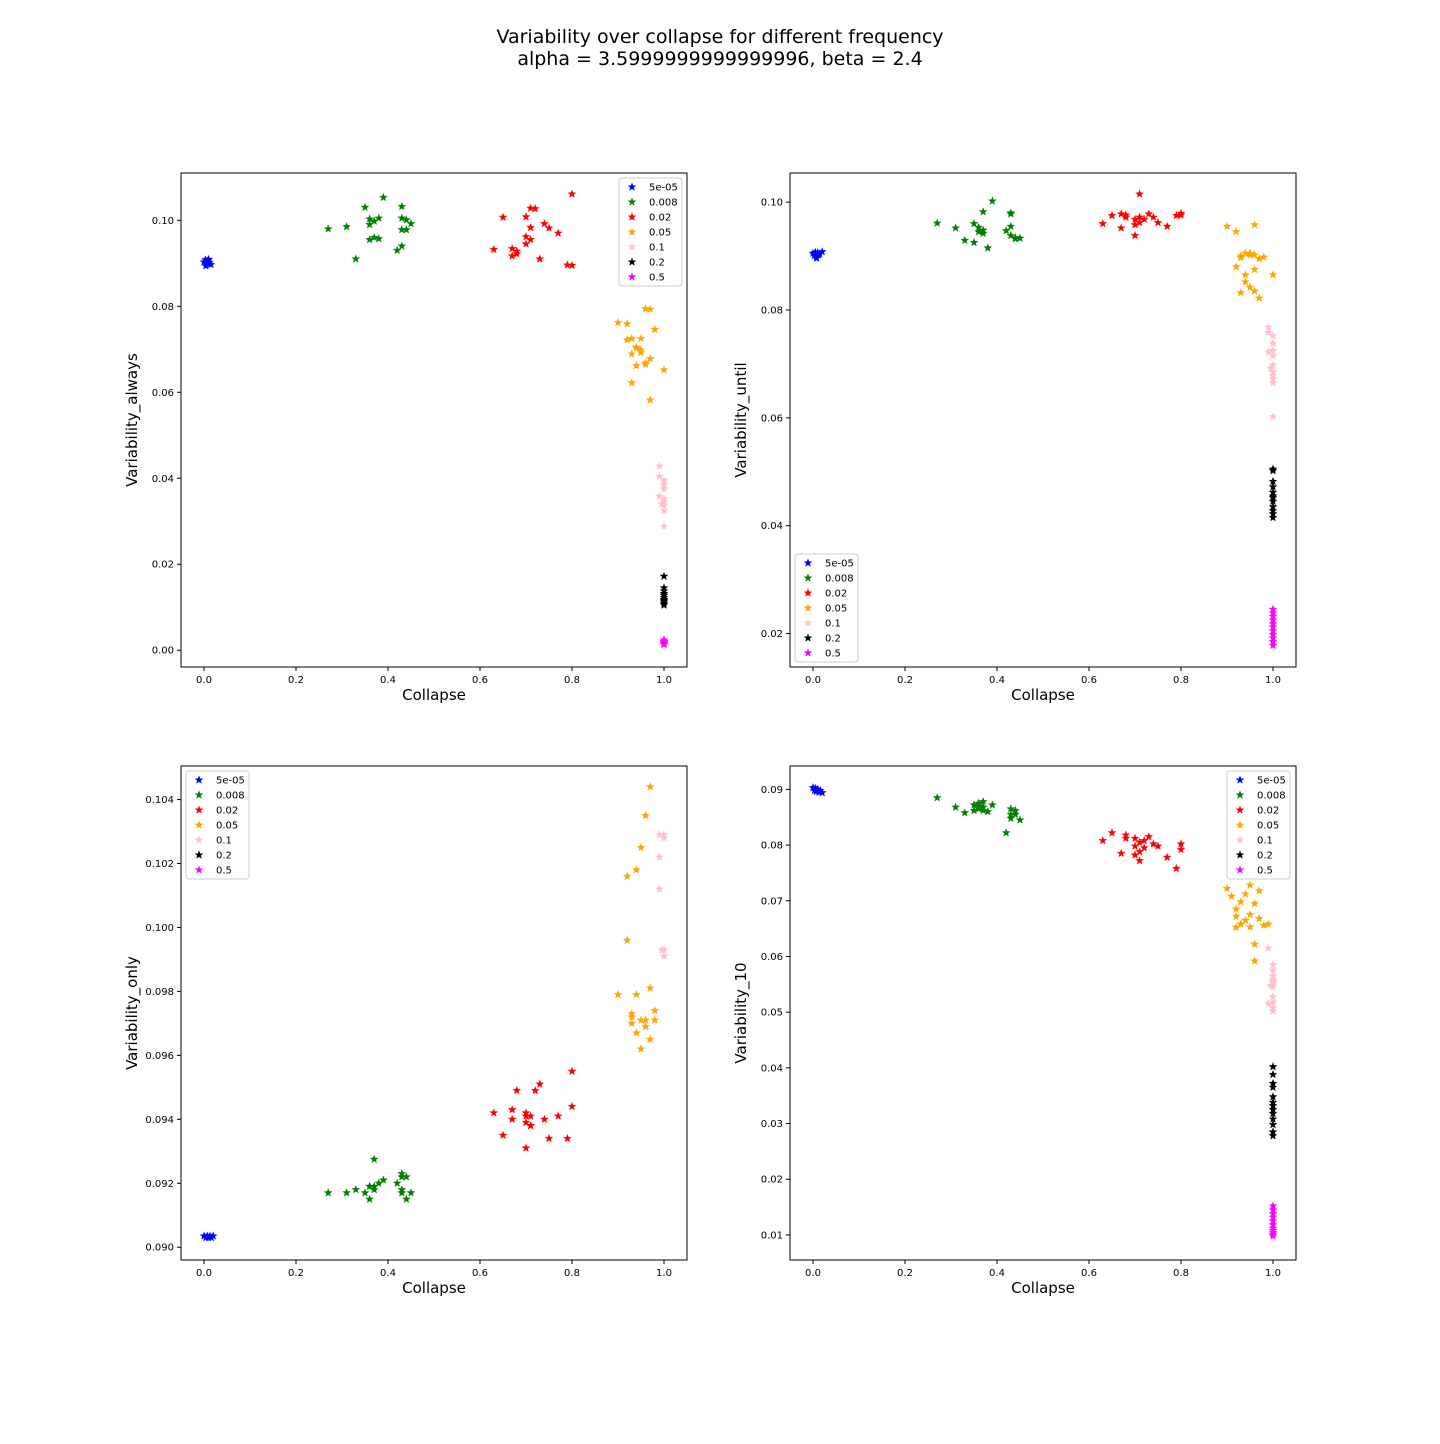  I want to click on legend-label: 5e-05, so click(839, 564).